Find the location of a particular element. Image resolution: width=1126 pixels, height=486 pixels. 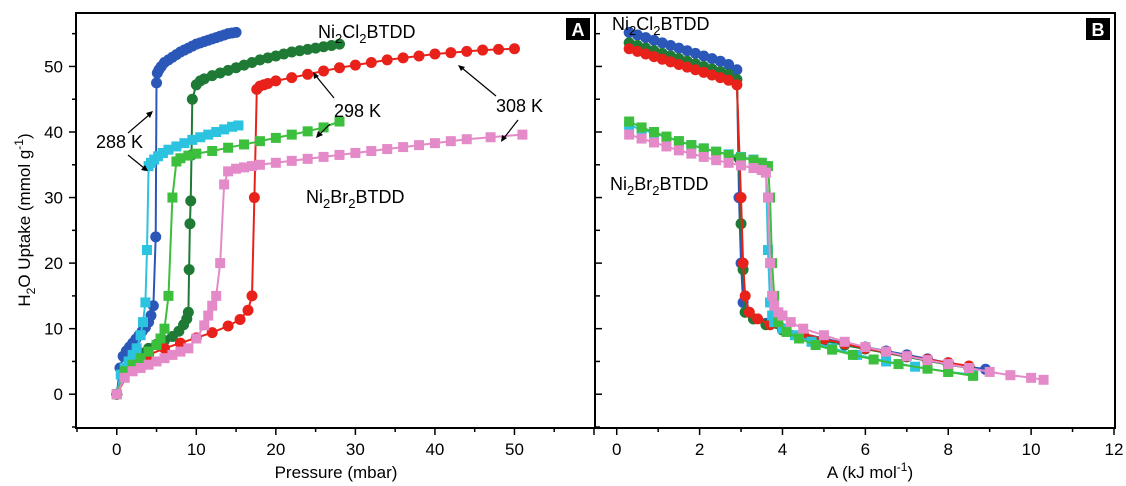

panel-a-y-tick-label: 50 is located at coordinates (53, 66).